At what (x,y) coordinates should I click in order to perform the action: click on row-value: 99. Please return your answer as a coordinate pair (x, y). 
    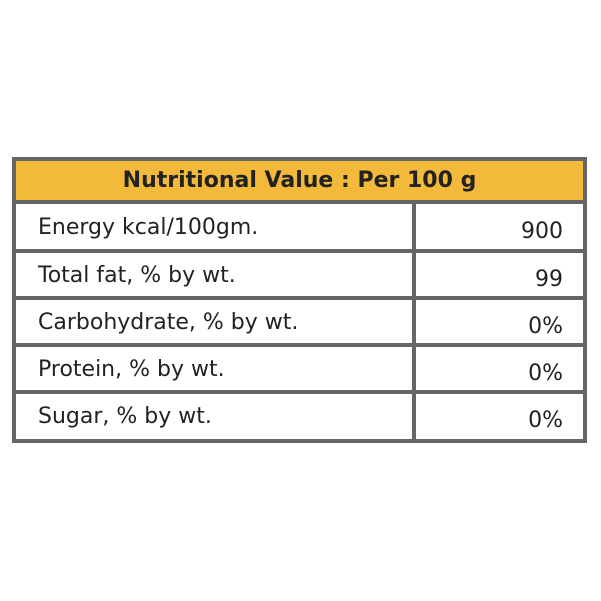
    Looking at the image, I should click on (549, 279).